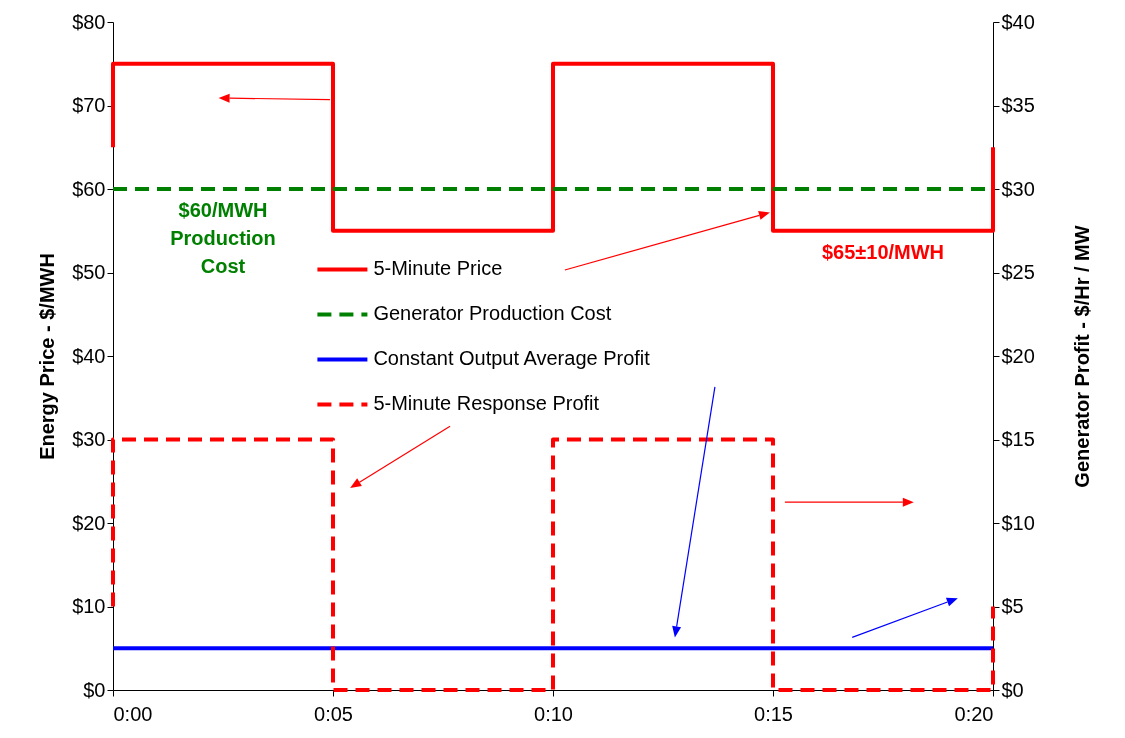  What do you see at coordinates (94, 689) in the screenshot?
I see `y-tick-label: $0` at bounding box center [94, 689].